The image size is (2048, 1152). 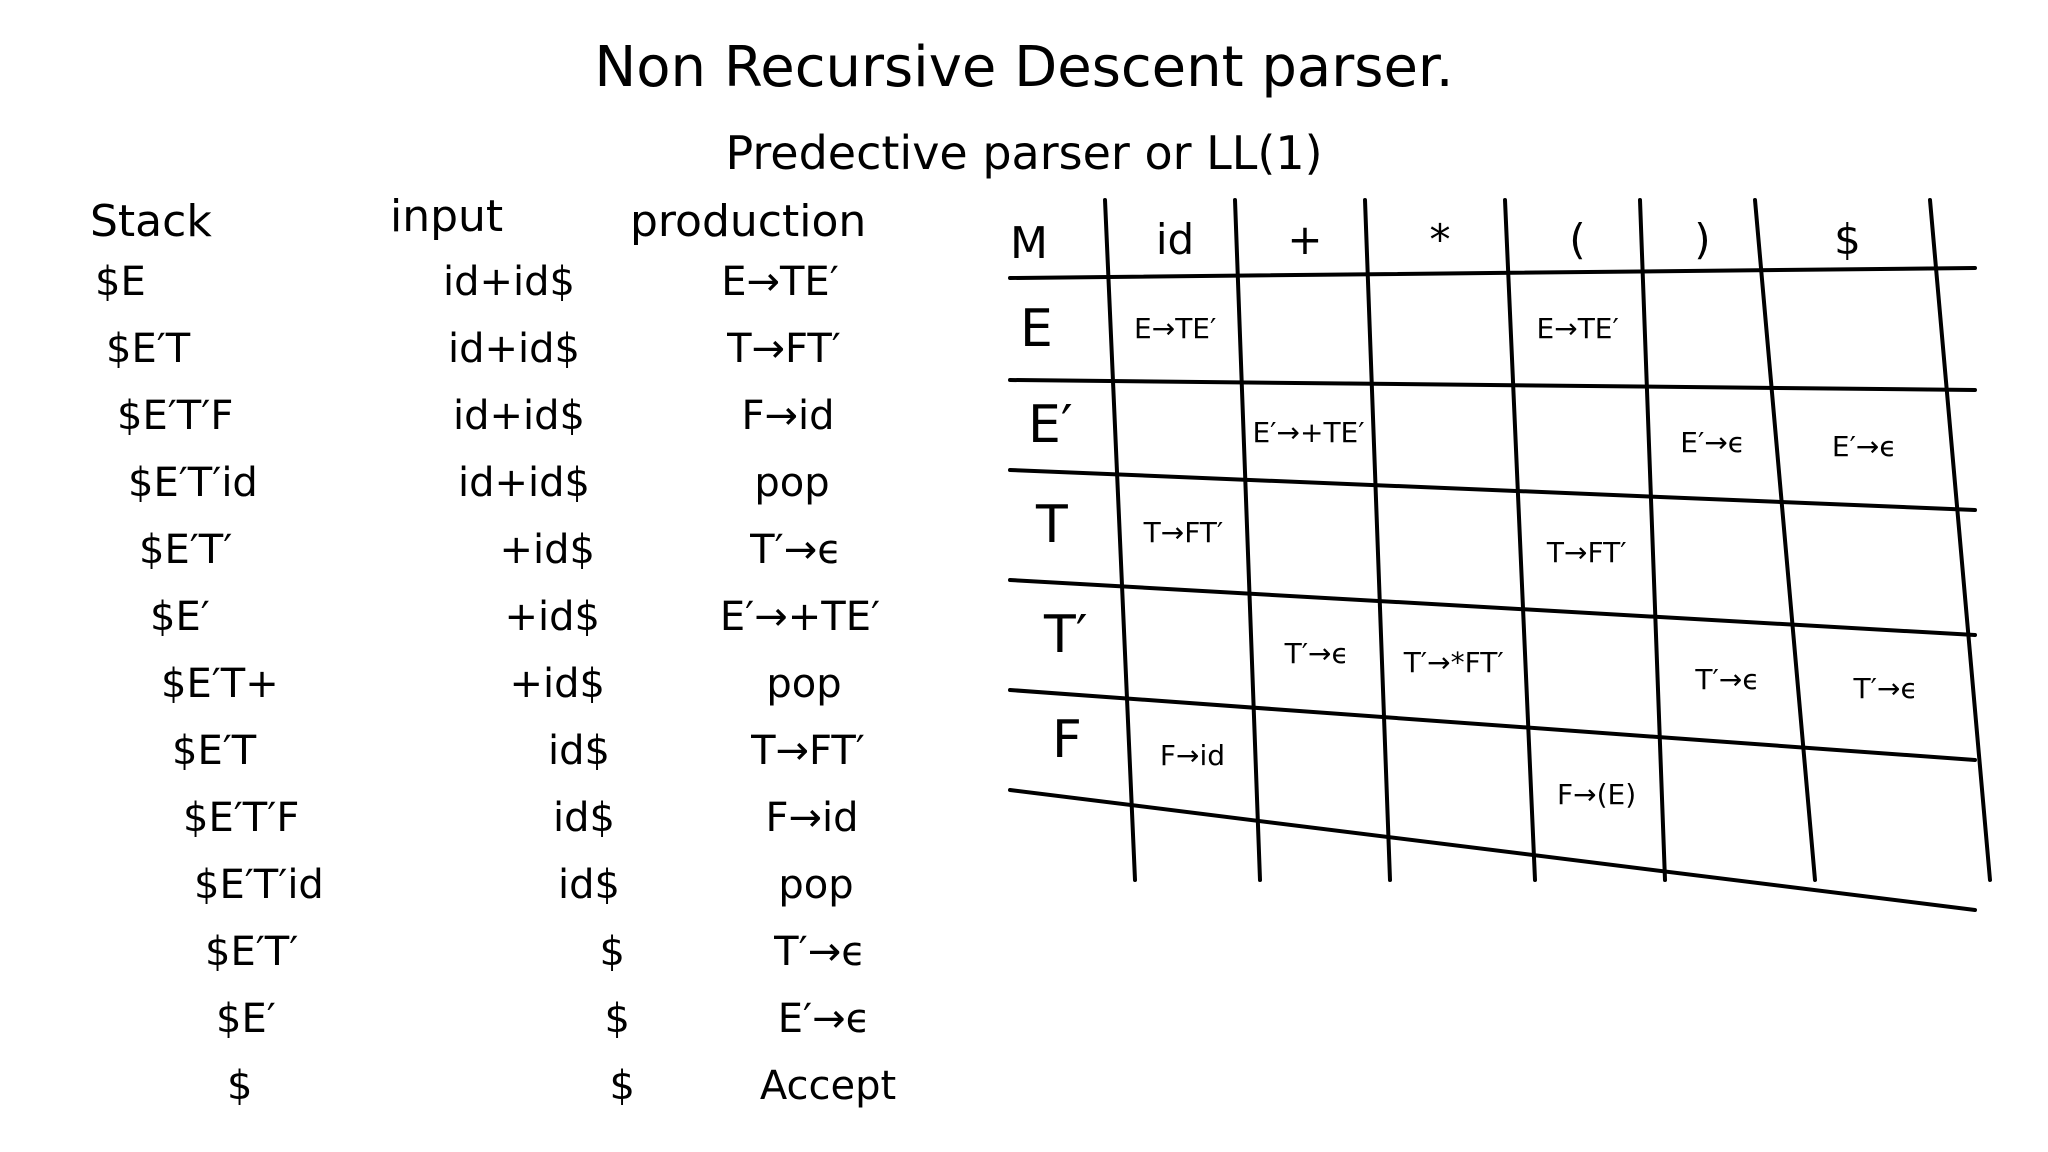 I want to click on table-column-header: $, so click(x=1847, y=239).